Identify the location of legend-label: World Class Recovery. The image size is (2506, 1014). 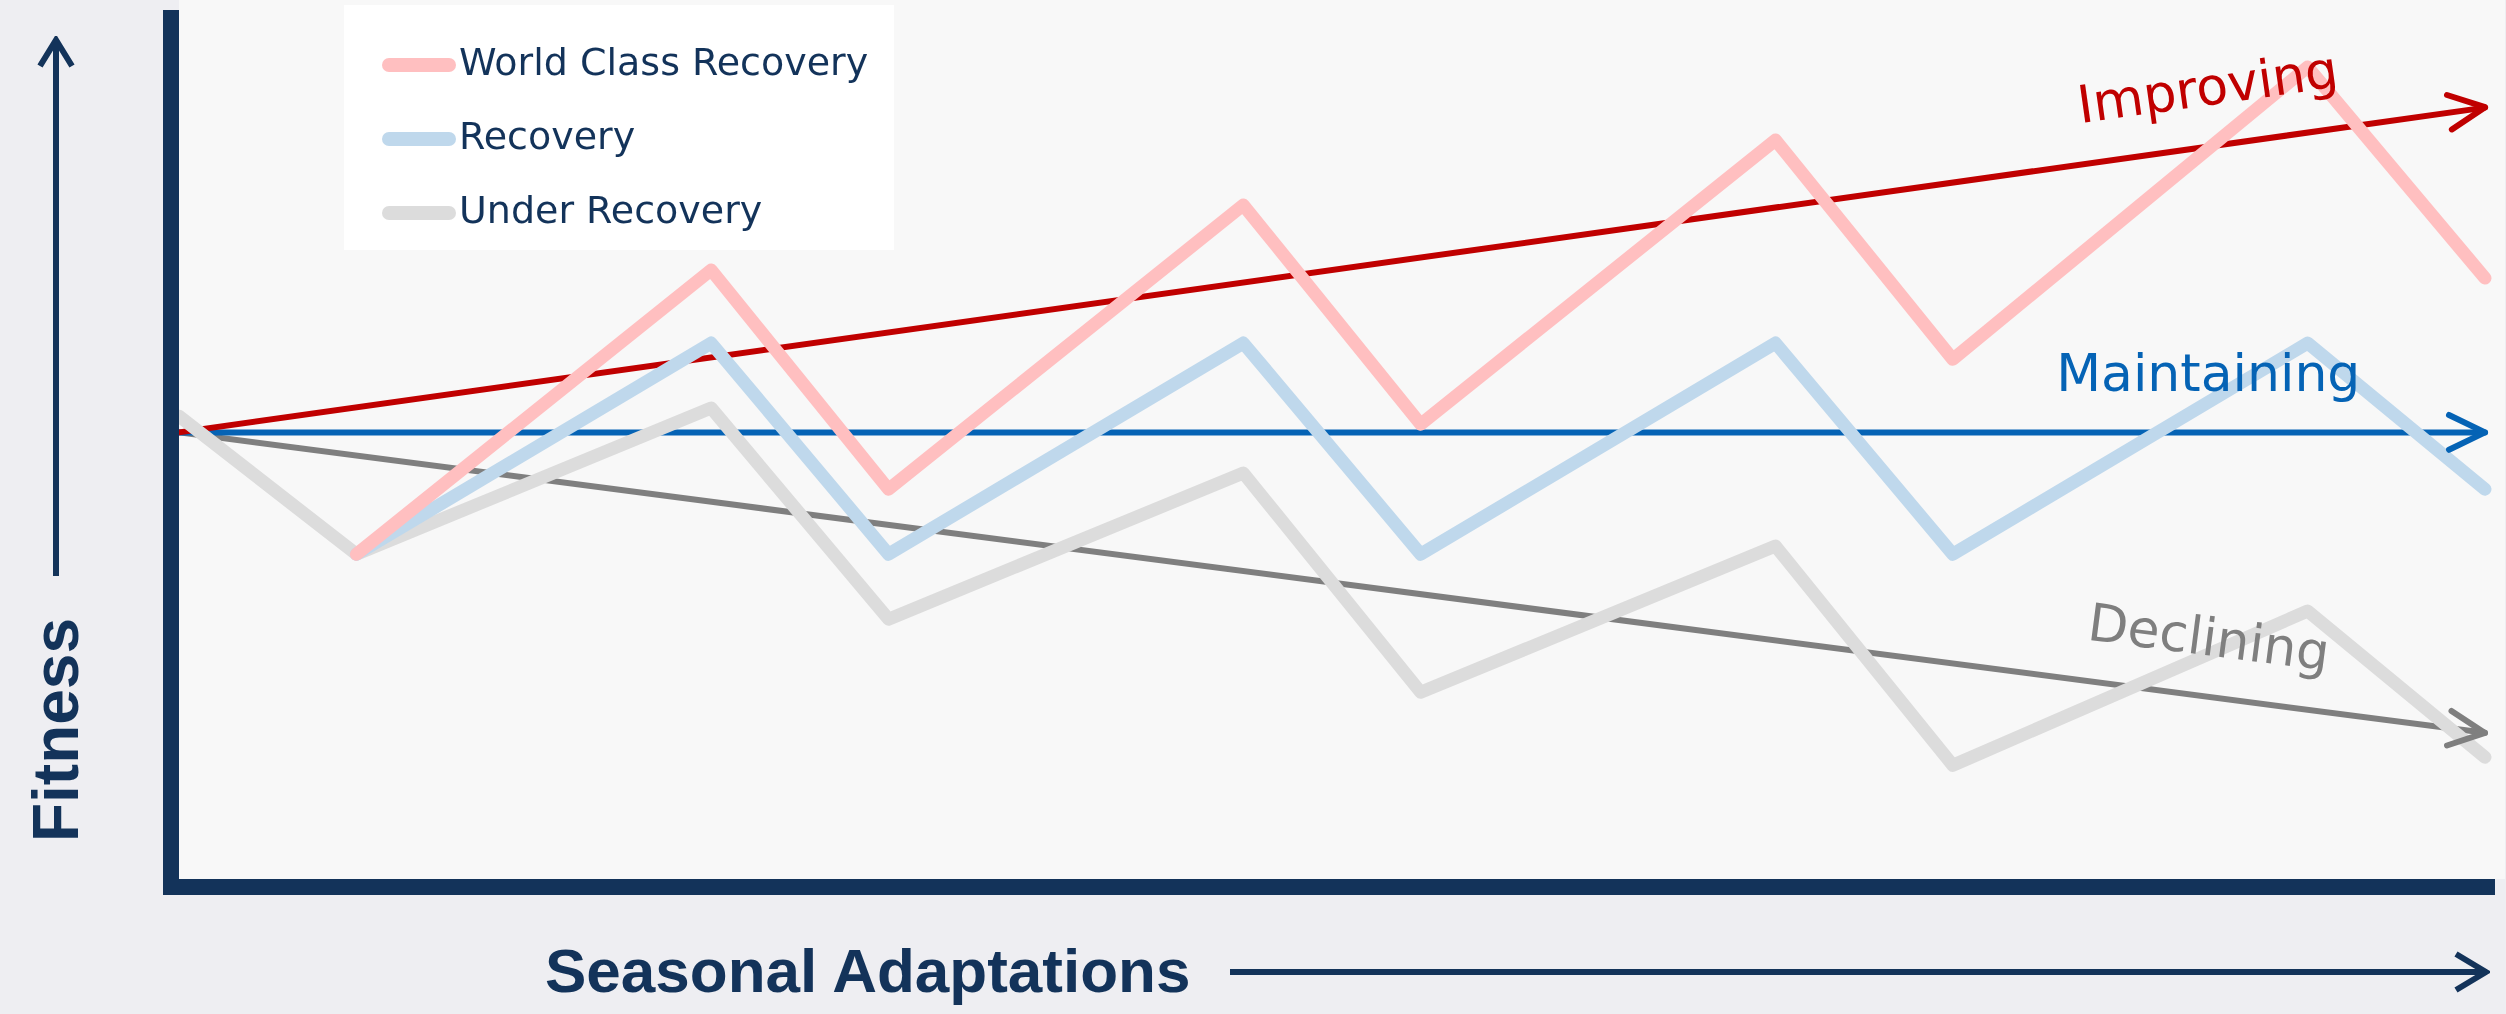
(664, 61).